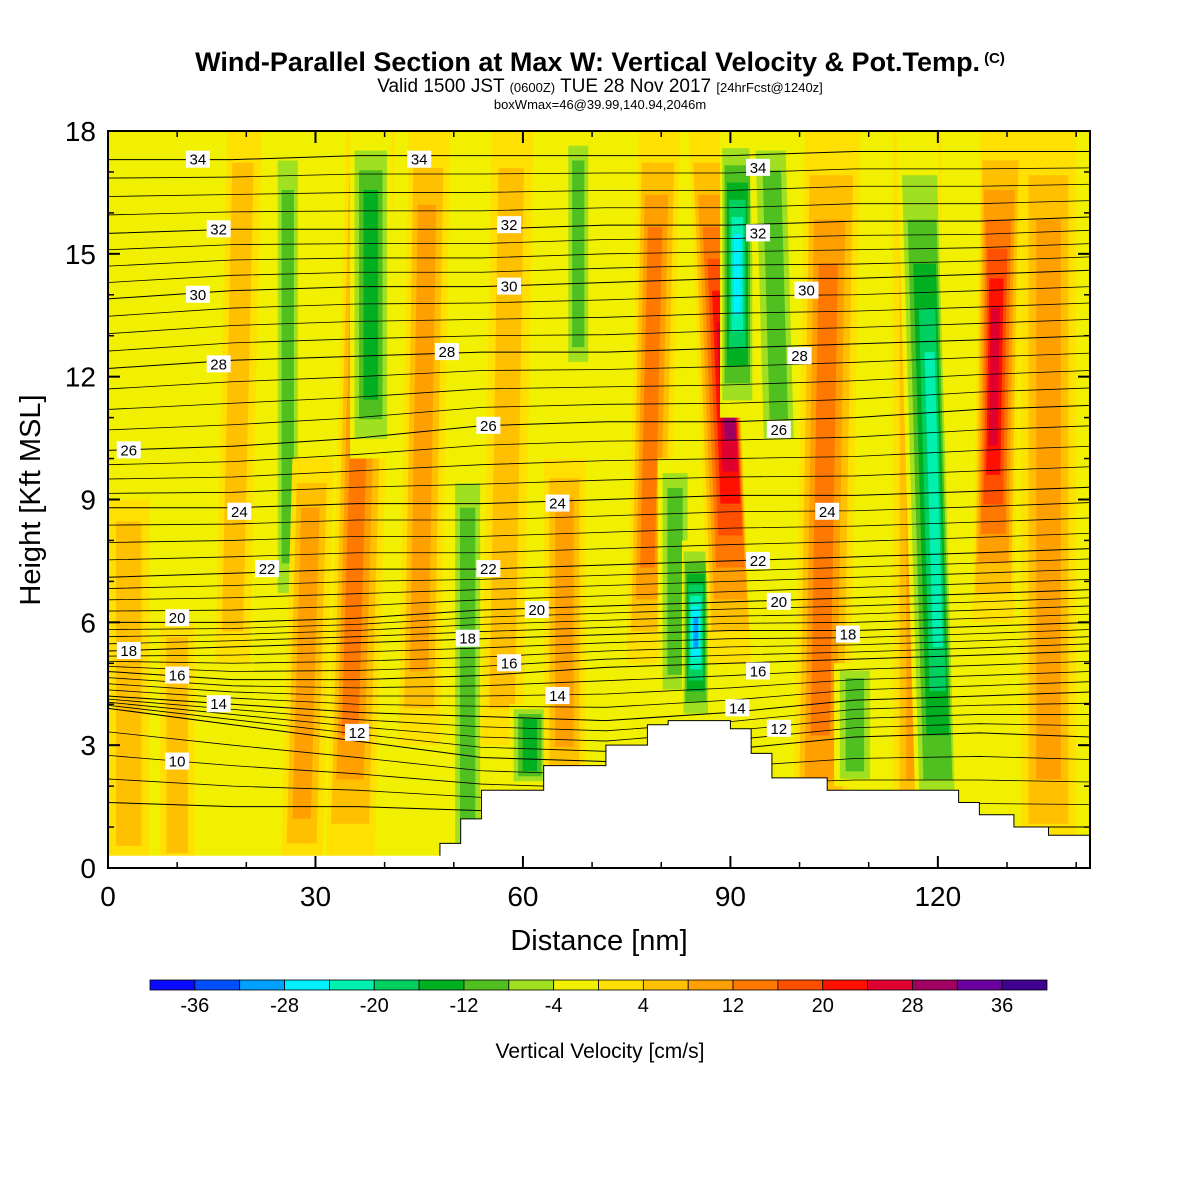 This screenshot has height=1200, width=1200. Describe the element at coordinates (1002, 1006) in the screenshot. I see `colorbar-tick-label: 36` at that location.